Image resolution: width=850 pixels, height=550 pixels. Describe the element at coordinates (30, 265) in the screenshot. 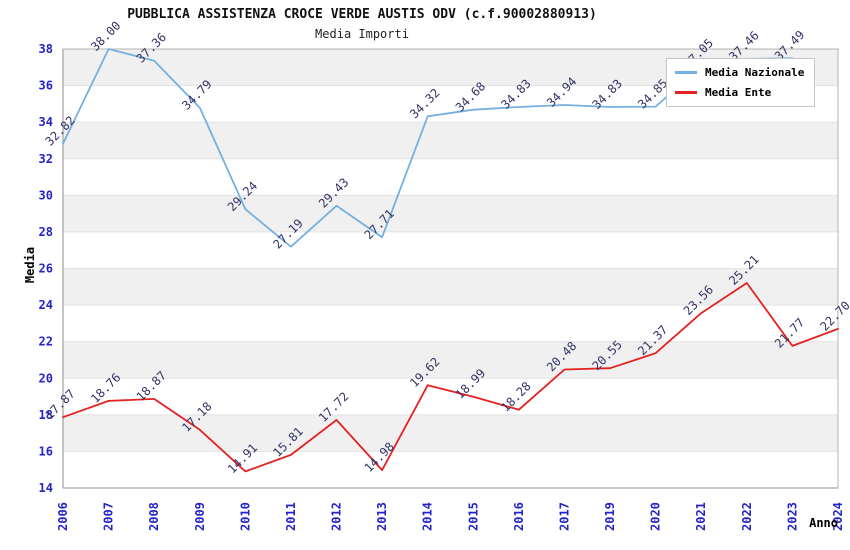

I see `y-axis-title: Media` at that location.